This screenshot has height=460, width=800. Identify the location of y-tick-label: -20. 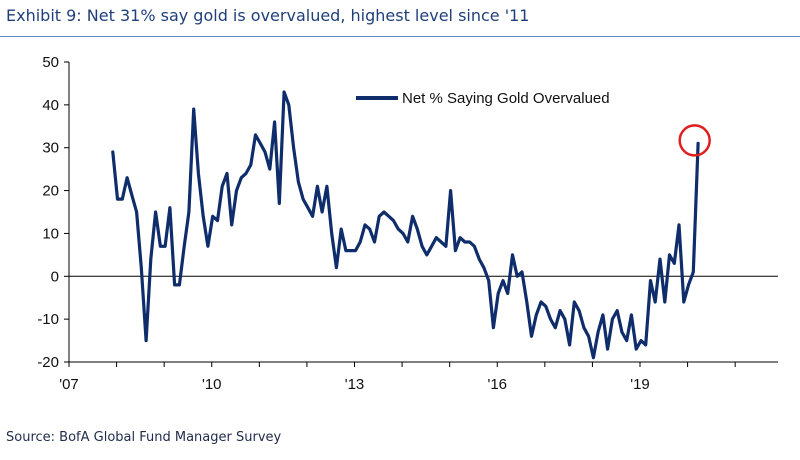
(48, 362).